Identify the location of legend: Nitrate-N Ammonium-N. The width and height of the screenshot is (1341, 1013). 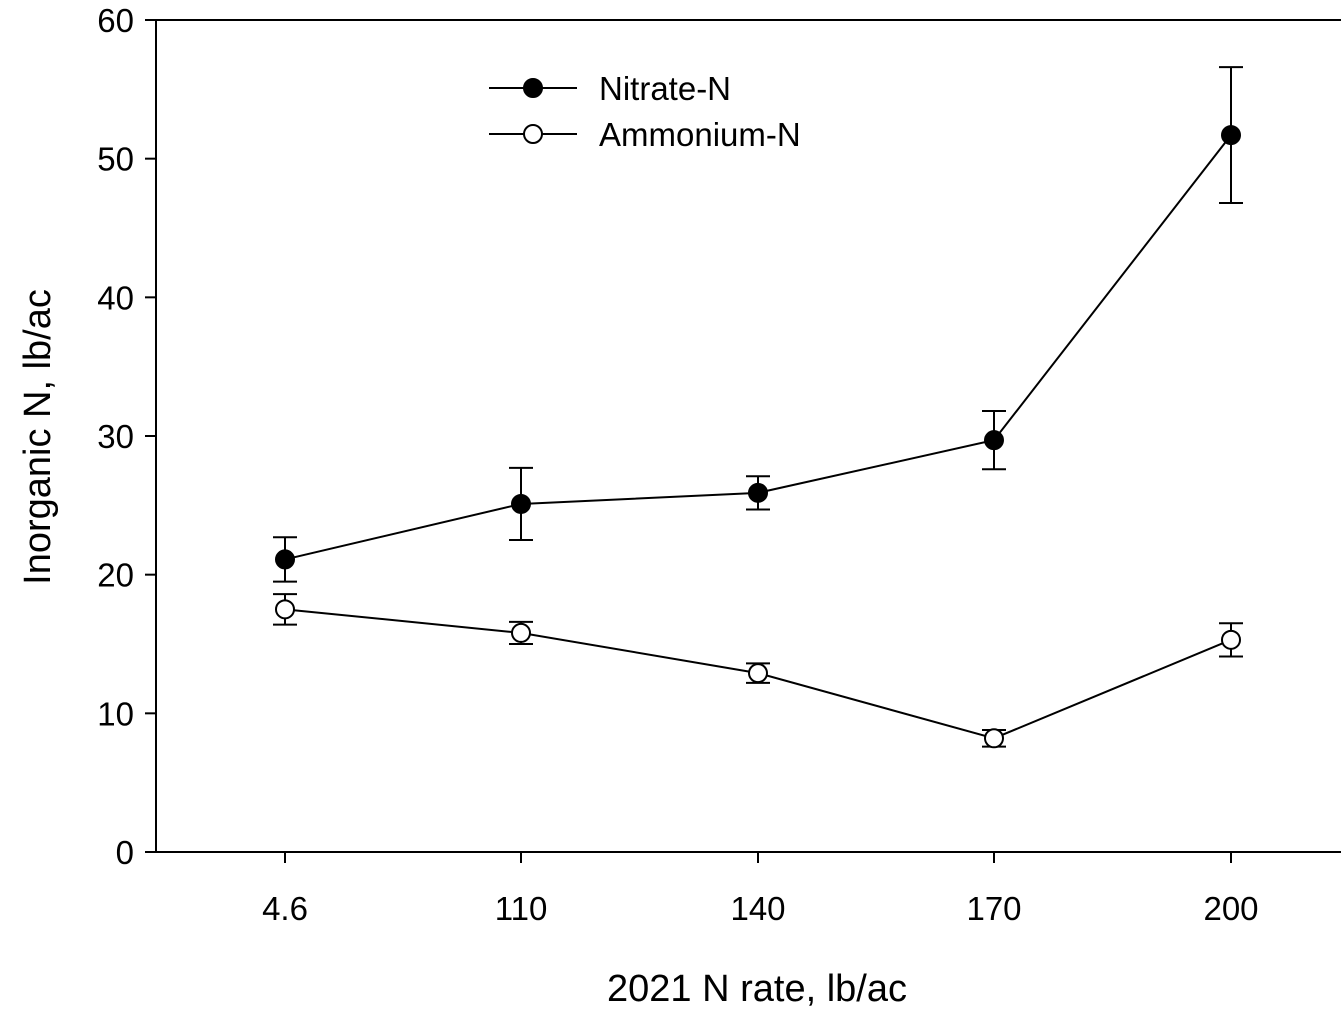
(645, 111).